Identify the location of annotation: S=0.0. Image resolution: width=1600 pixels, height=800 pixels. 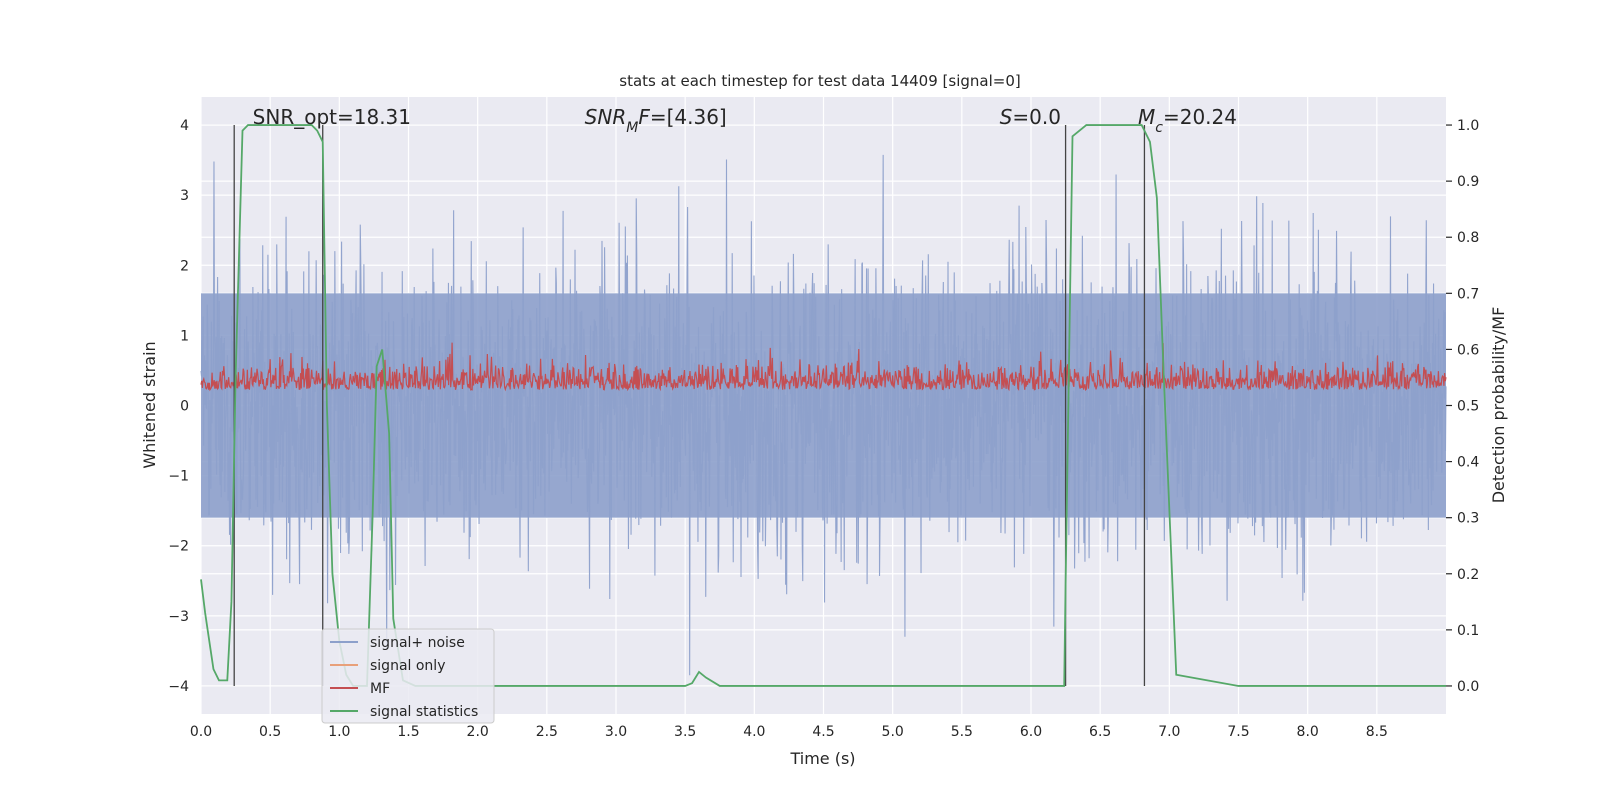
(1030, 117).